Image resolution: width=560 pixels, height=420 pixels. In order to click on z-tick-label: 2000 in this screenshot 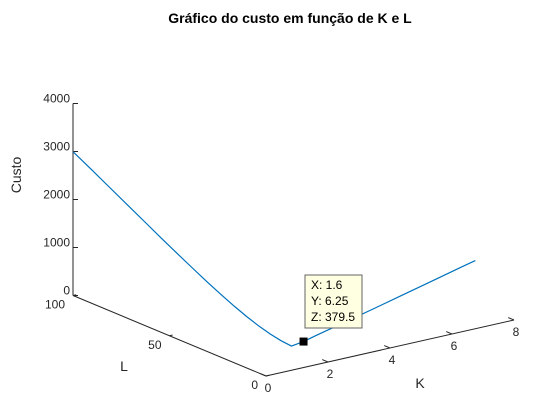, I will do `click(56, 195)`.